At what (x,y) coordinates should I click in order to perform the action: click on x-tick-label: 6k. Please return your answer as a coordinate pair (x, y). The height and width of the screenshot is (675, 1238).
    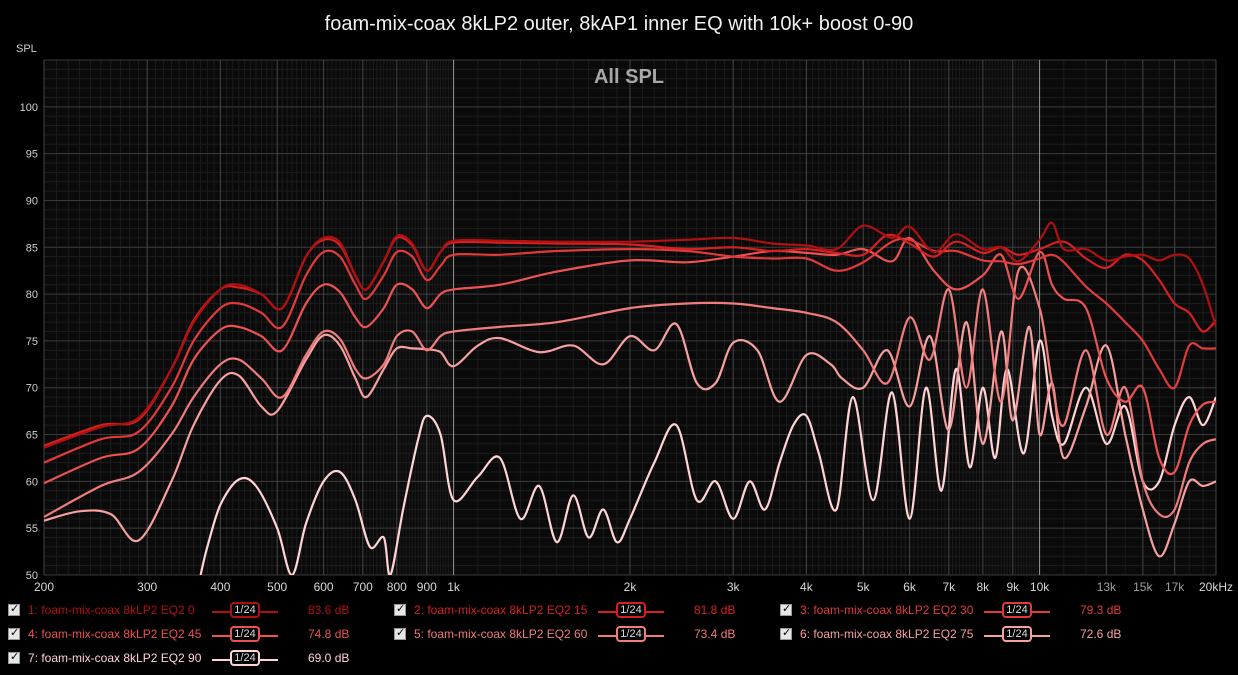
    Looking at the image, I should click on (910, 587).